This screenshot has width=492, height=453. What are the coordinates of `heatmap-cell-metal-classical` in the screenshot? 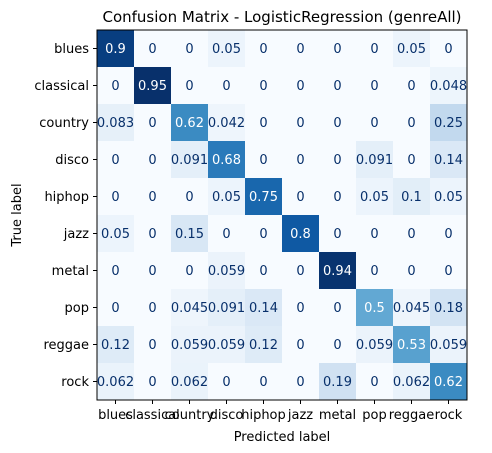 It's located at (153, 271).